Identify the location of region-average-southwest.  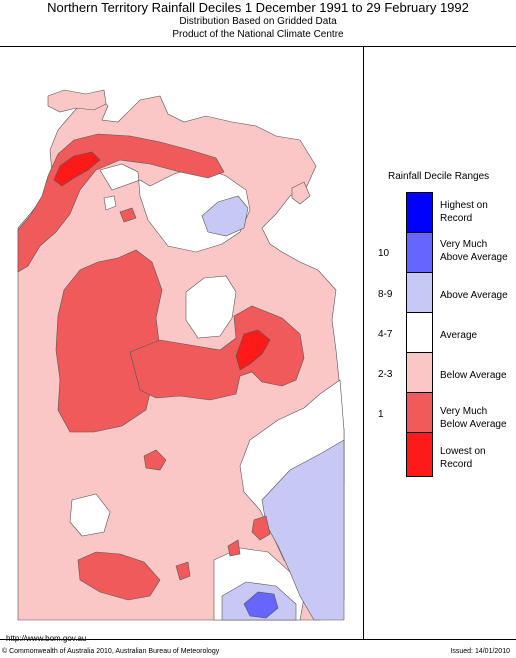
(90, 515).